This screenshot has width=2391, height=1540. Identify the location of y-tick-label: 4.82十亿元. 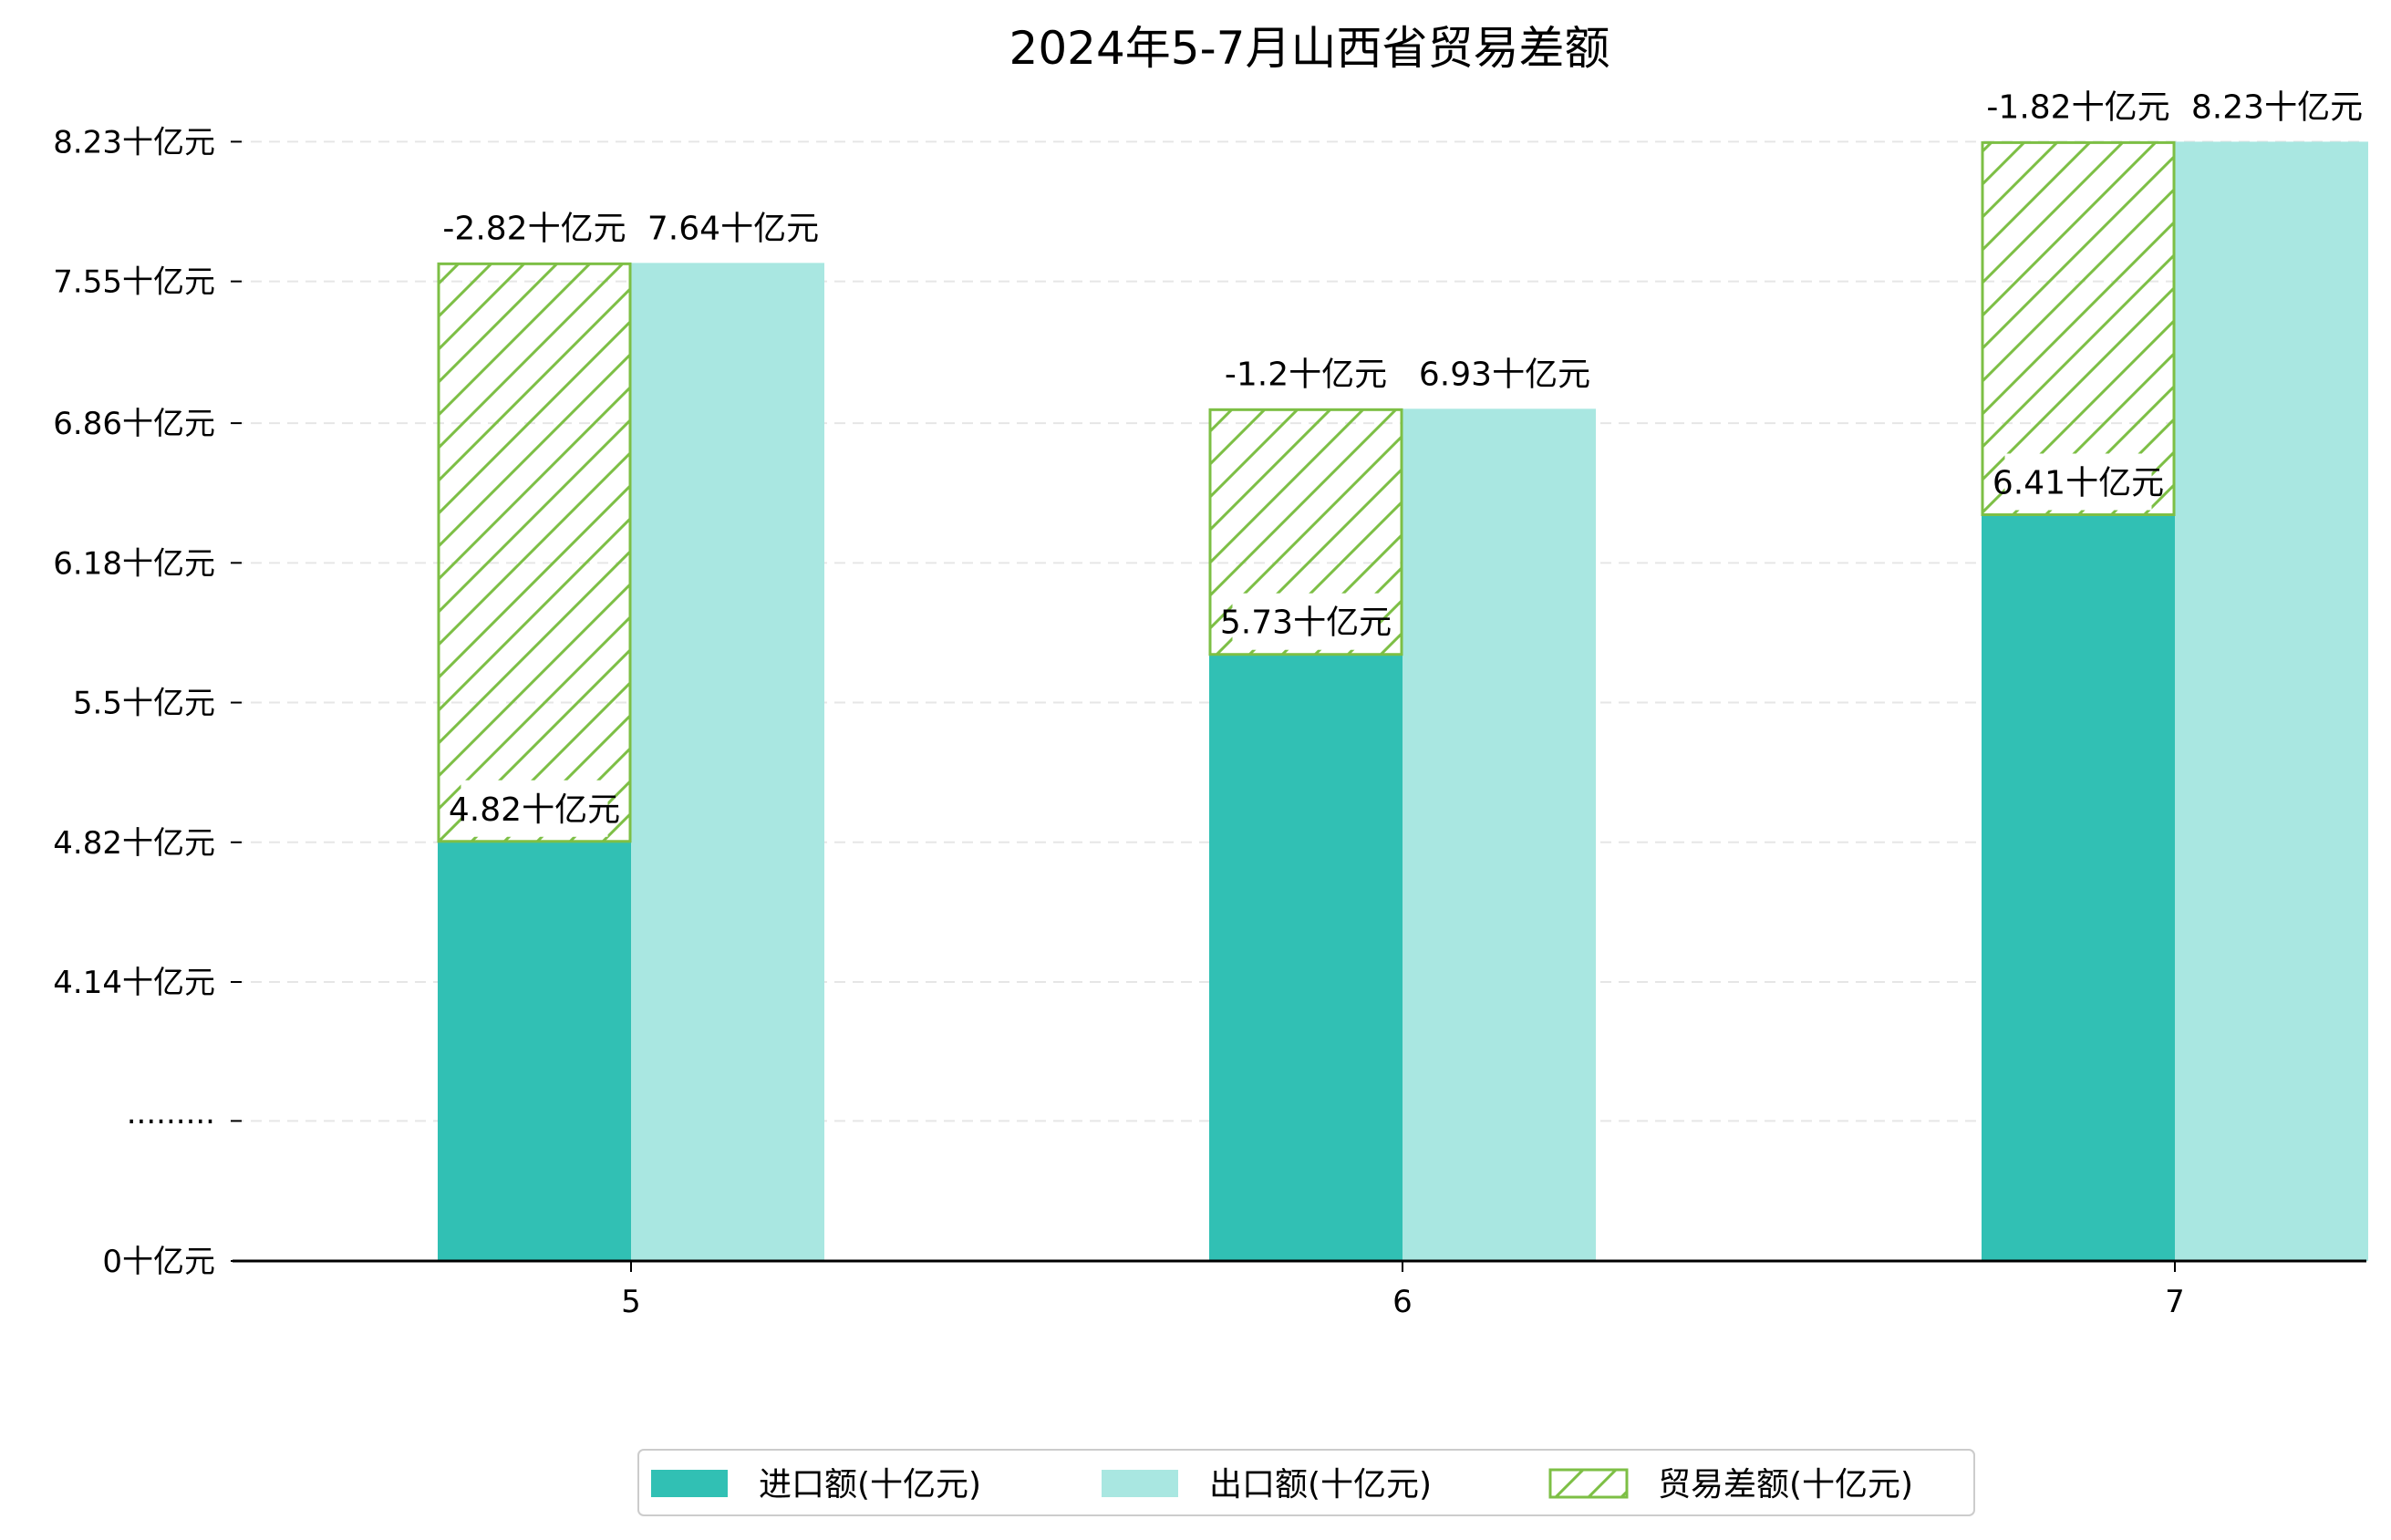
(134, 843).